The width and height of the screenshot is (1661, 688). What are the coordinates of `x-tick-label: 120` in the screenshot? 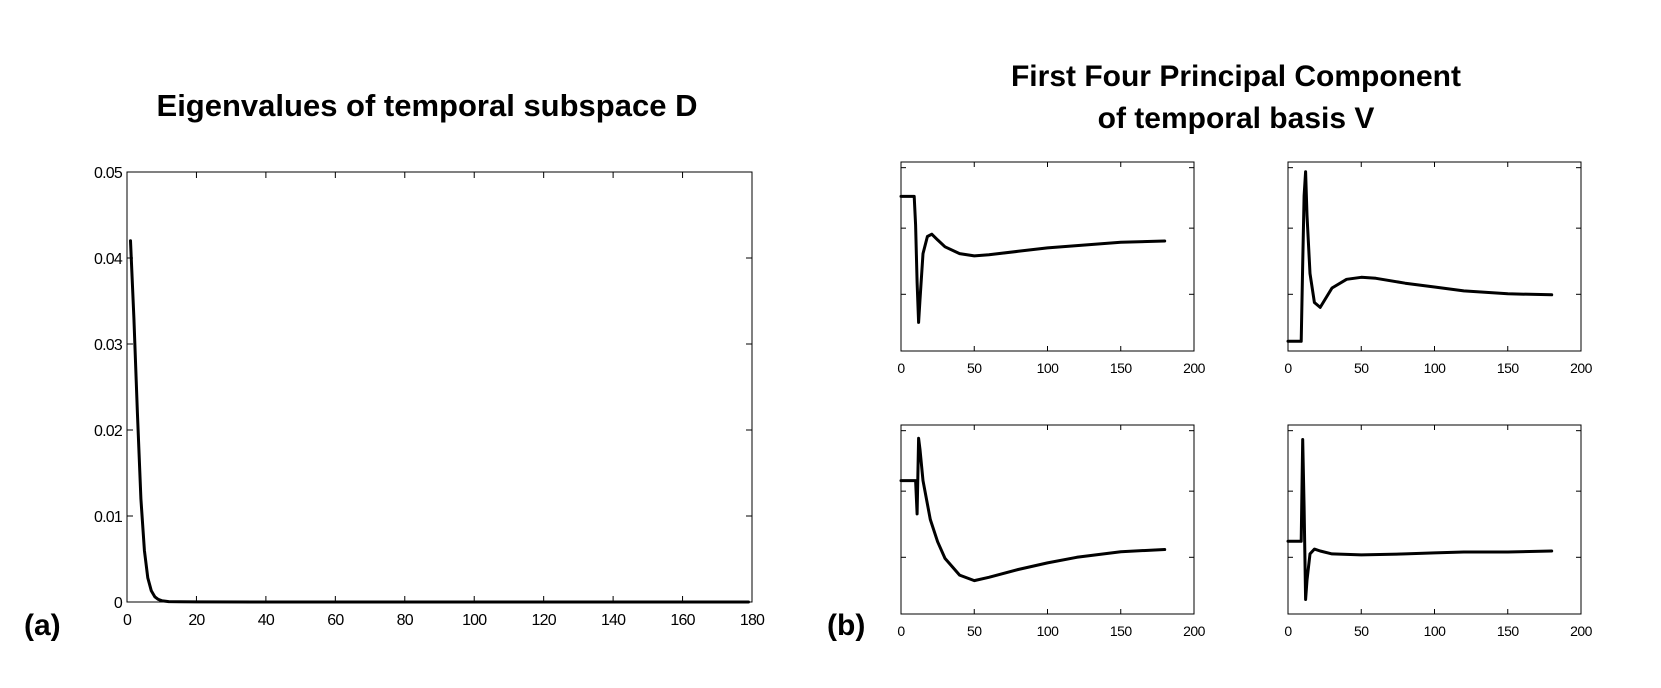 It's located at (544, 620).